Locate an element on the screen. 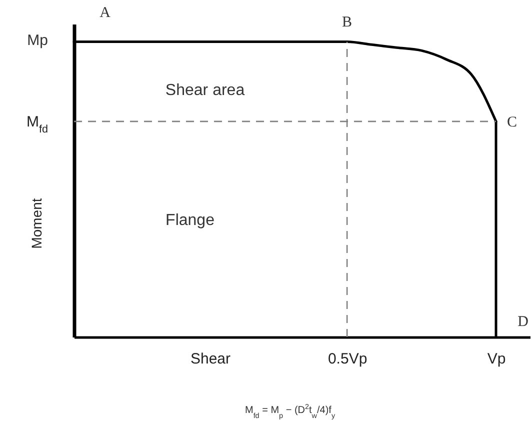 This screenshot has width=532, height=440. annotation: B is located at coordinates (347, 22).